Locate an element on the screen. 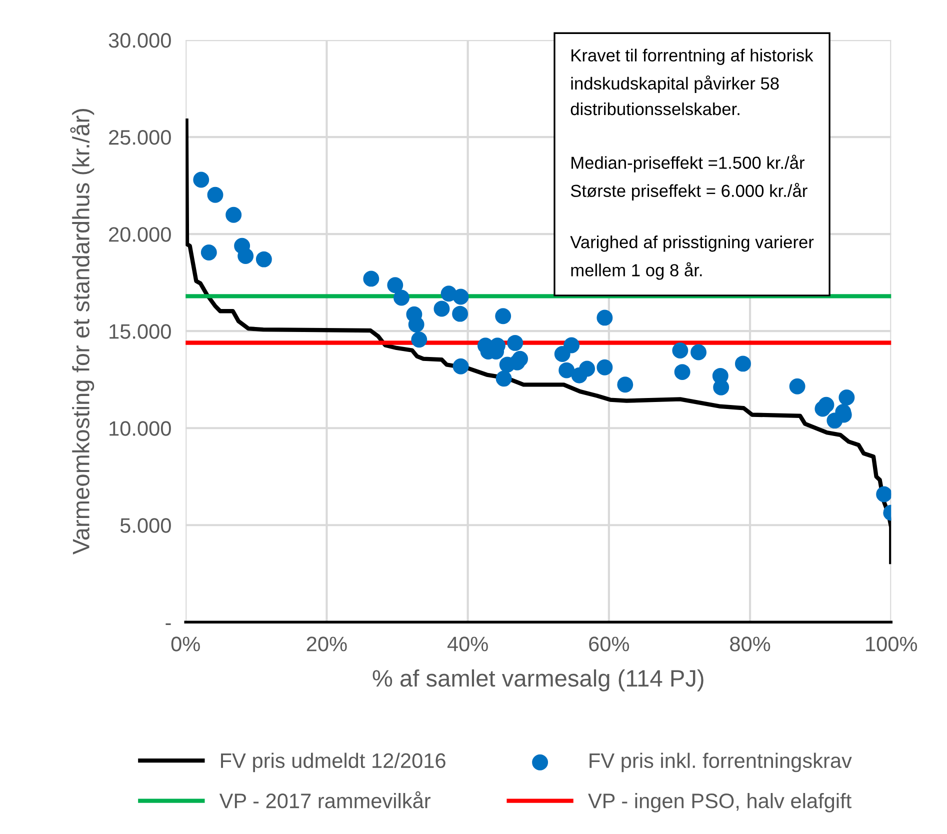 The height and width of the screenshot is (834, 947). legend-label: VP - 2017 rammevilkår is located at coordinates (324, 799).